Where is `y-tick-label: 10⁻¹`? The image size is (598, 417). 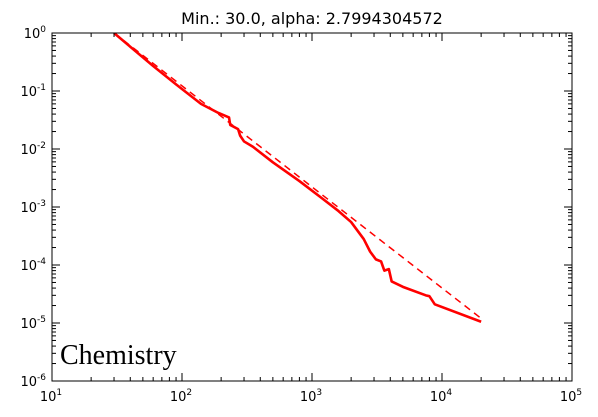 y-tick-label: 10⁻¹ is located at coordinates (33, 91).